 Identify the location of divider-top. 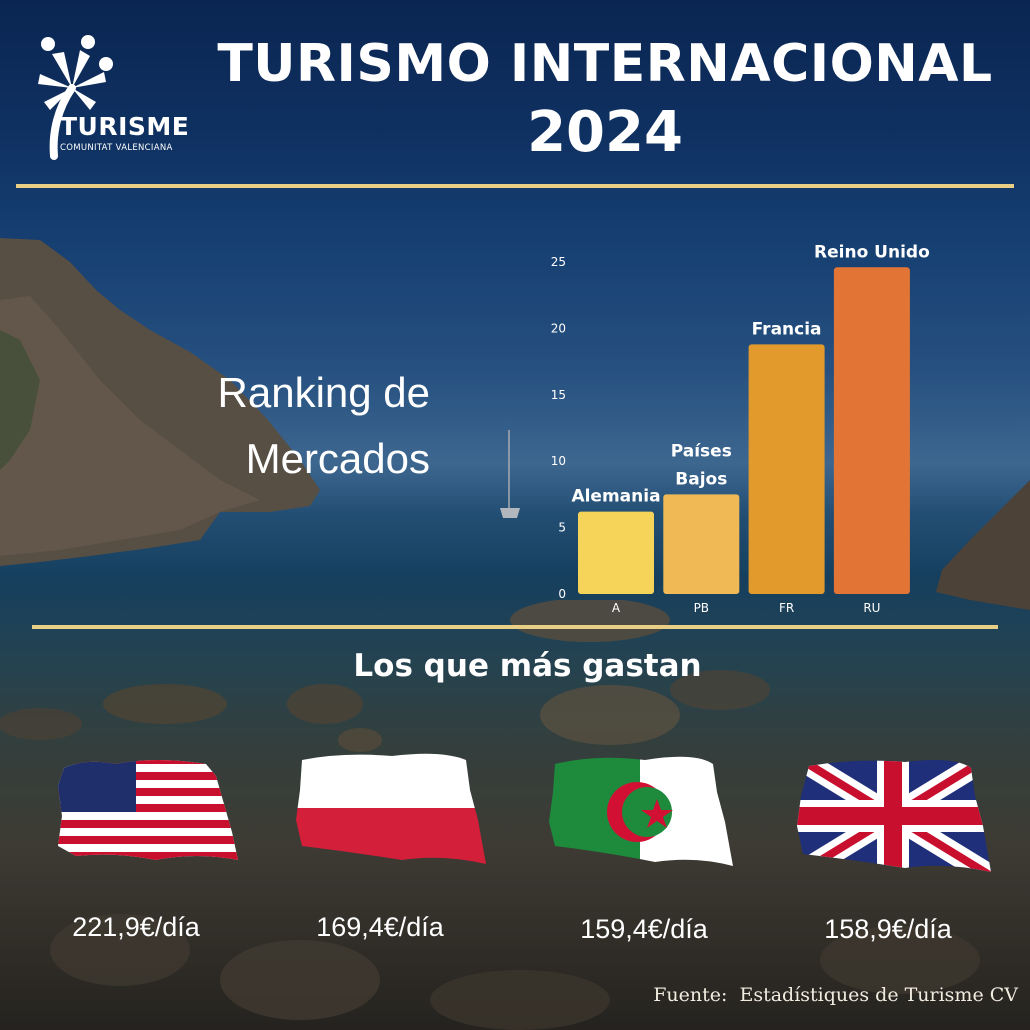
(515, 186).